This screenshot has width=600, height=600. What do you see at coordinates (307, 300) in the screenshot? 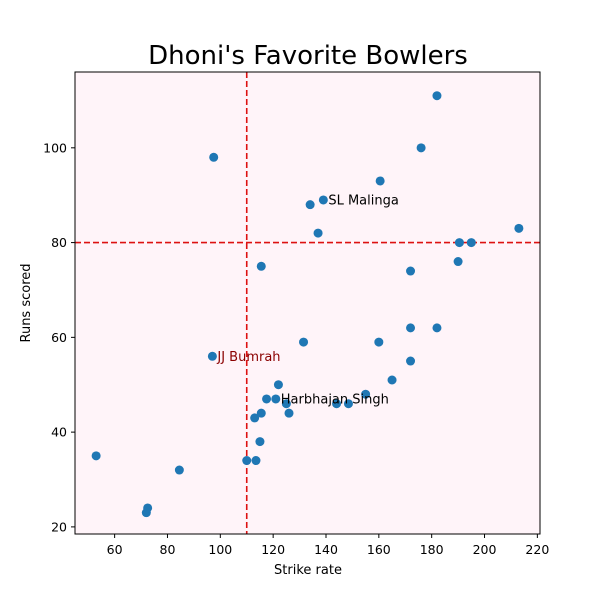
I see `annotations: SL Malinga JJ Bumrah Harbhajan Singh` at bounding box center [307, 300].